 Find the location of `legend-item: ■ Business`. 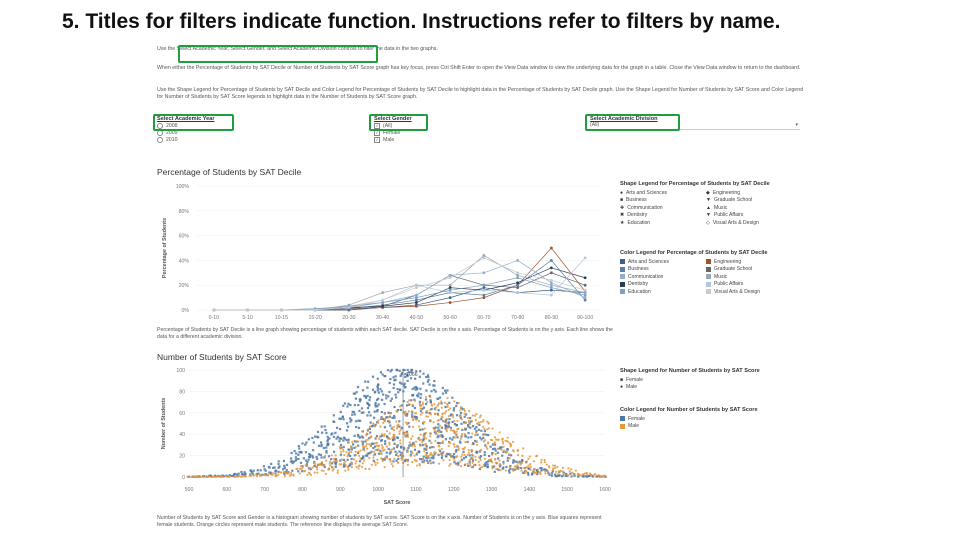

legend-item: ■ Business is located at coordinates (663, 201).